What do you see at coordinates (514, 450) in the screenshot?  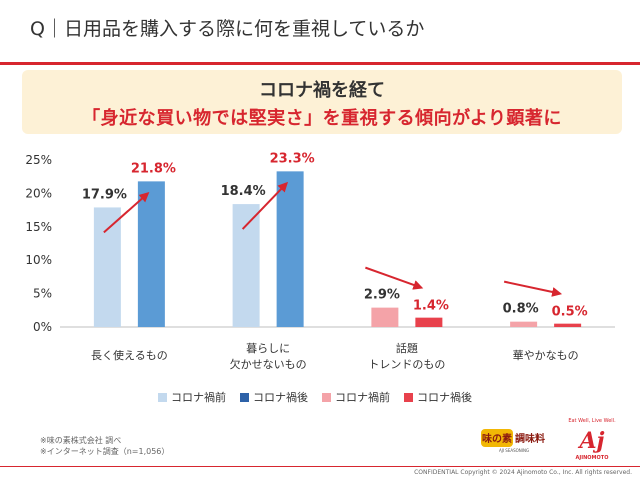 I see `logo-small-text: AJI SEASONING` at bounding box center [514, 450].